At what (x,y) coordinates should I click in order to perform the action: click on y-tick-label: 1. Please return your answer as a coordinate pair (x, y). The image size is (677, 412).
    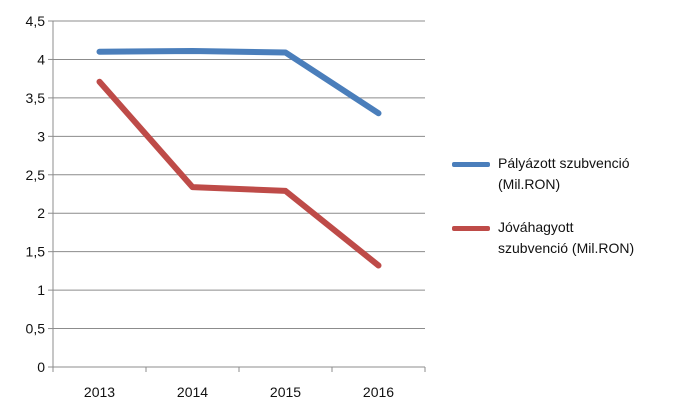
    Looking at the image, I should click on (41, 290).